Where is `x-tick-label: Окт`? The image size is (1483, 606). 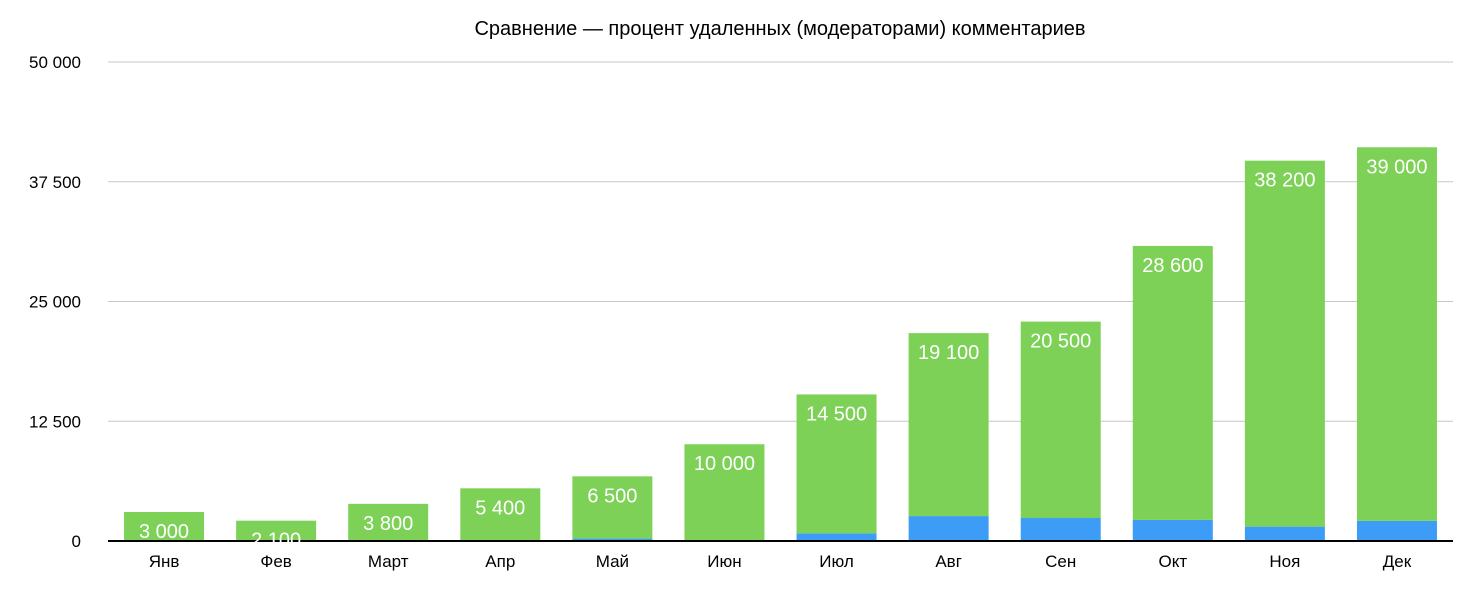
x-tick-label: Окт is located at coordinates (1172, 561).